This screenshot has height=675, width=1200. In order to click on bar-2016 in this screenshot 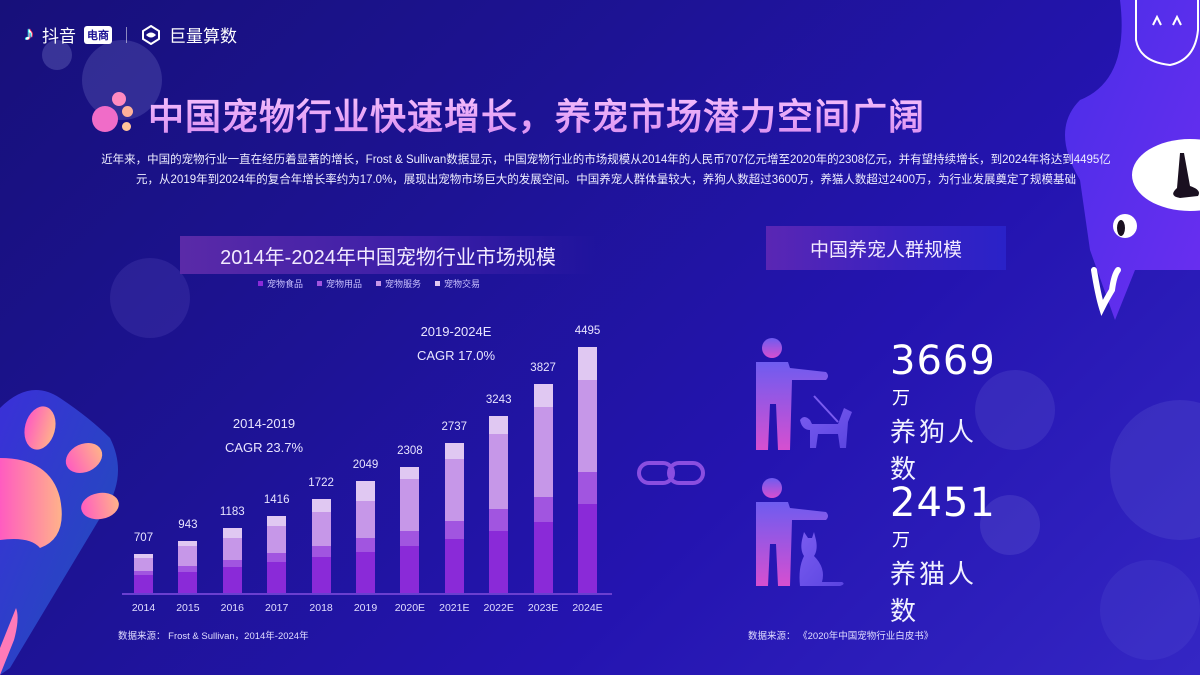, I will do `click(232, 560)`.